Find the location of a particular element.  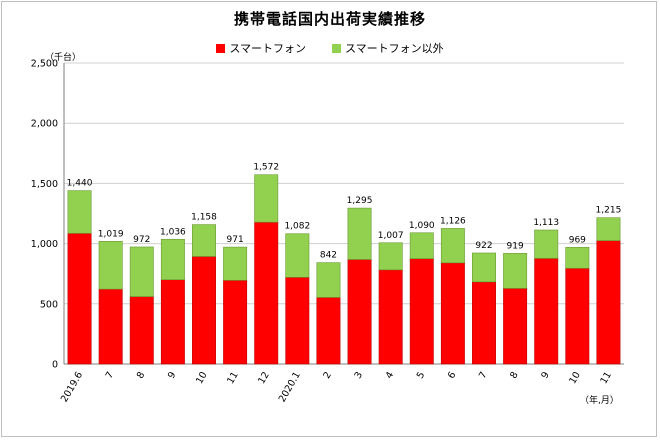

total-data-label: 1,440 is located at coordinates (80, 184).